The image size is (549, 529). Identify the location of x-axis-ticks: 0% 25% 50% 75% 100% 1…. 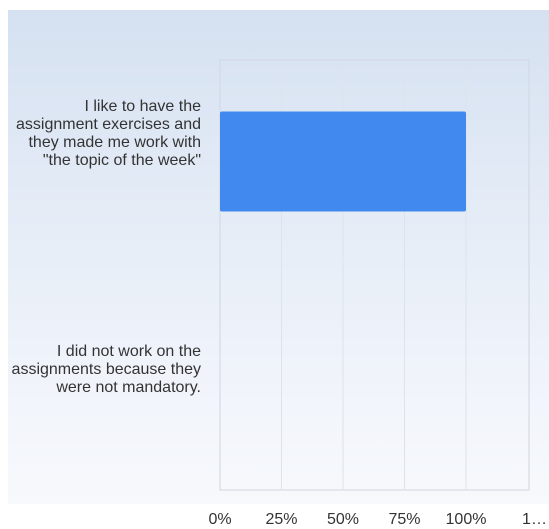
(377, 519).